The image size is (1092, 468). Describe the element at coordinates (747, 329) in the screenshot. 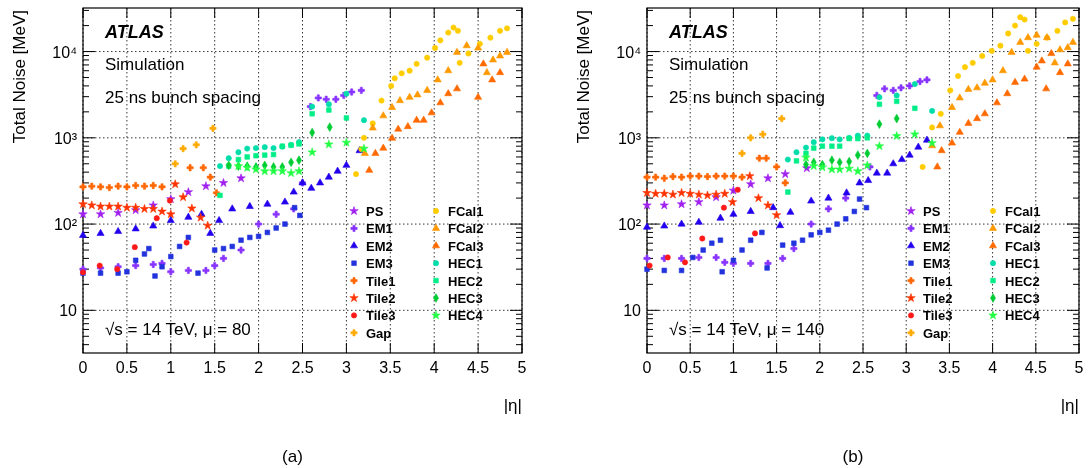

I see `annotation: √s = 14 TeV, μ = 140` at that location.